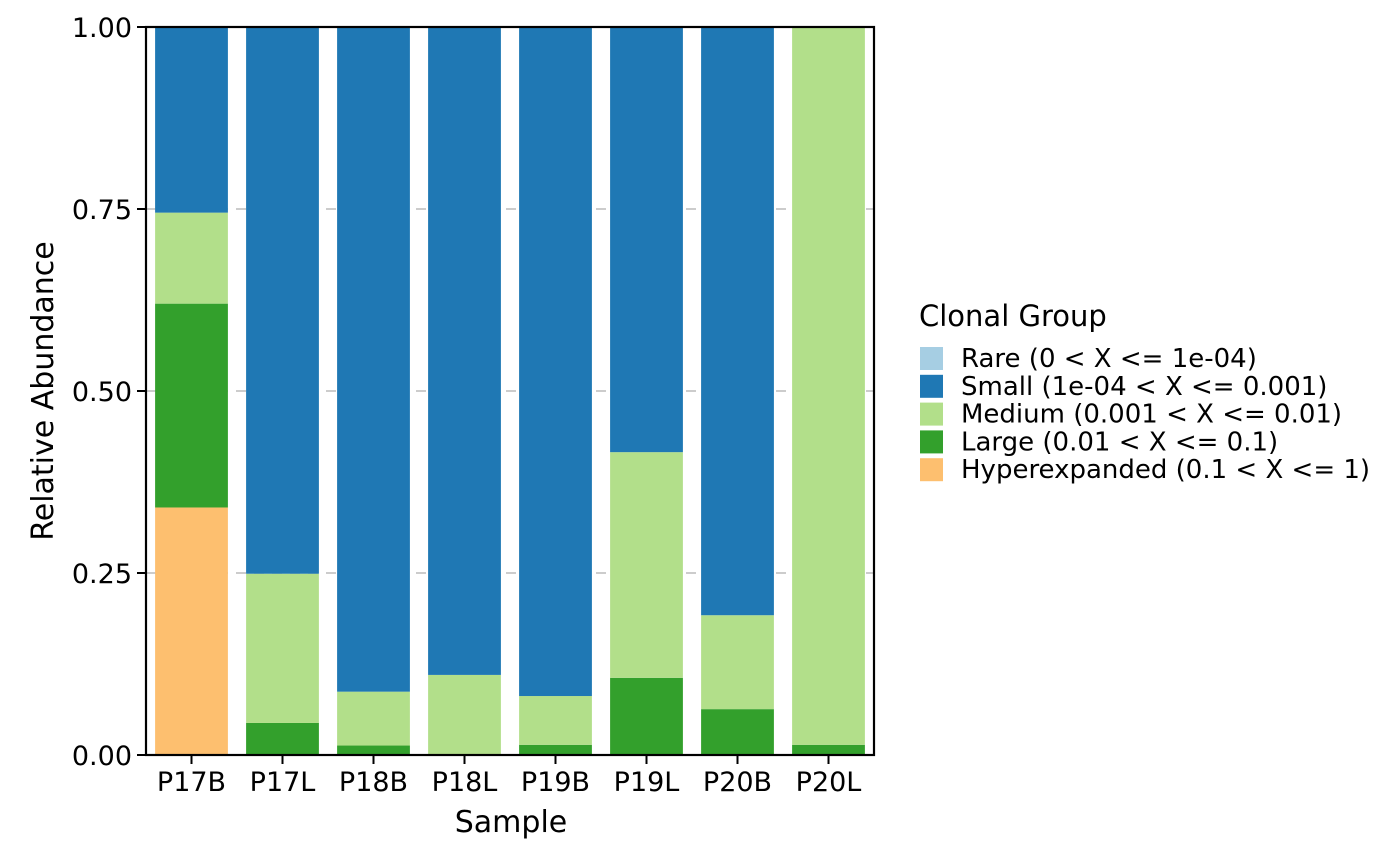 This screenshot has width=1400, height=866. Describe the element at coordinates (1165, 470) in the screenshot. I see `legend-label: Hyperexpanded (0.1 < X <= 1)` at that location.